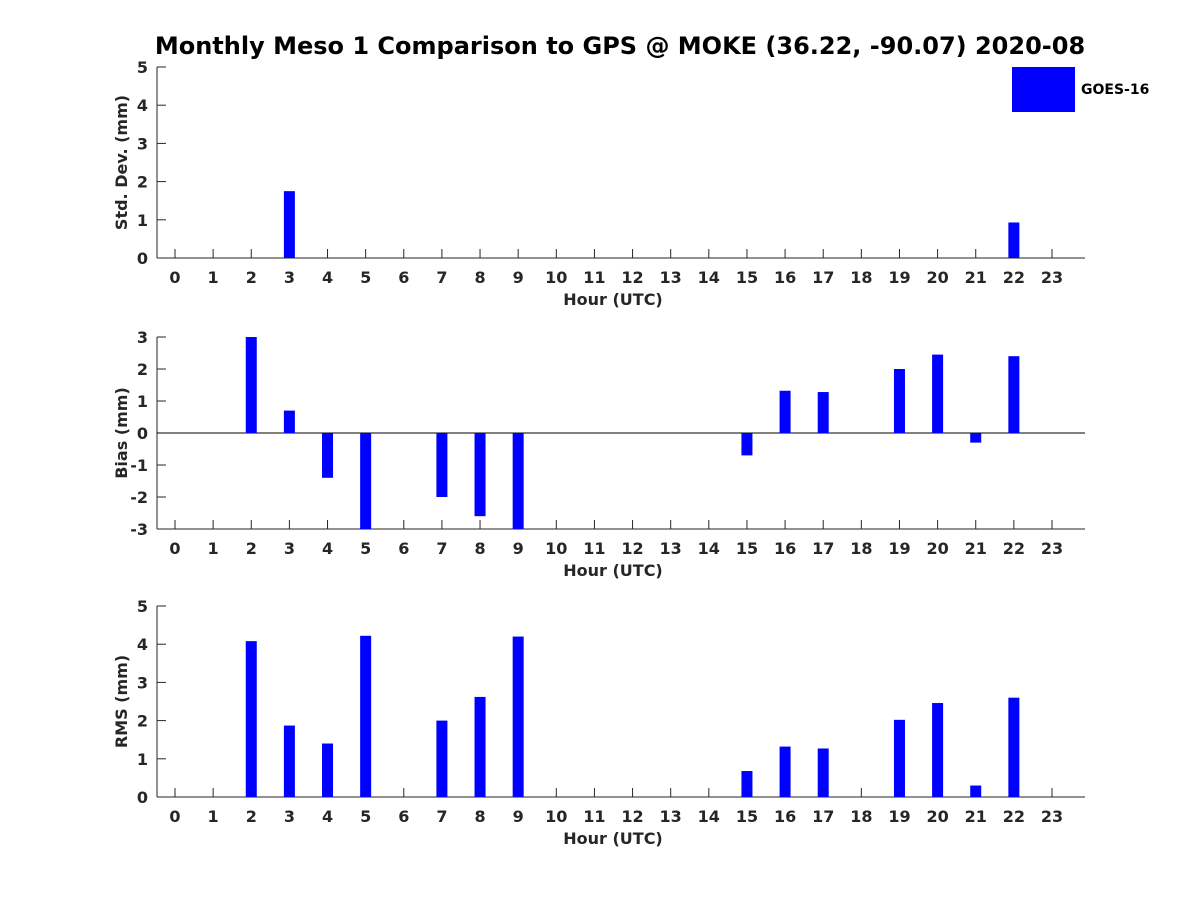  I want to click on y-axis-label: Bias (mm), so click(121, 433).